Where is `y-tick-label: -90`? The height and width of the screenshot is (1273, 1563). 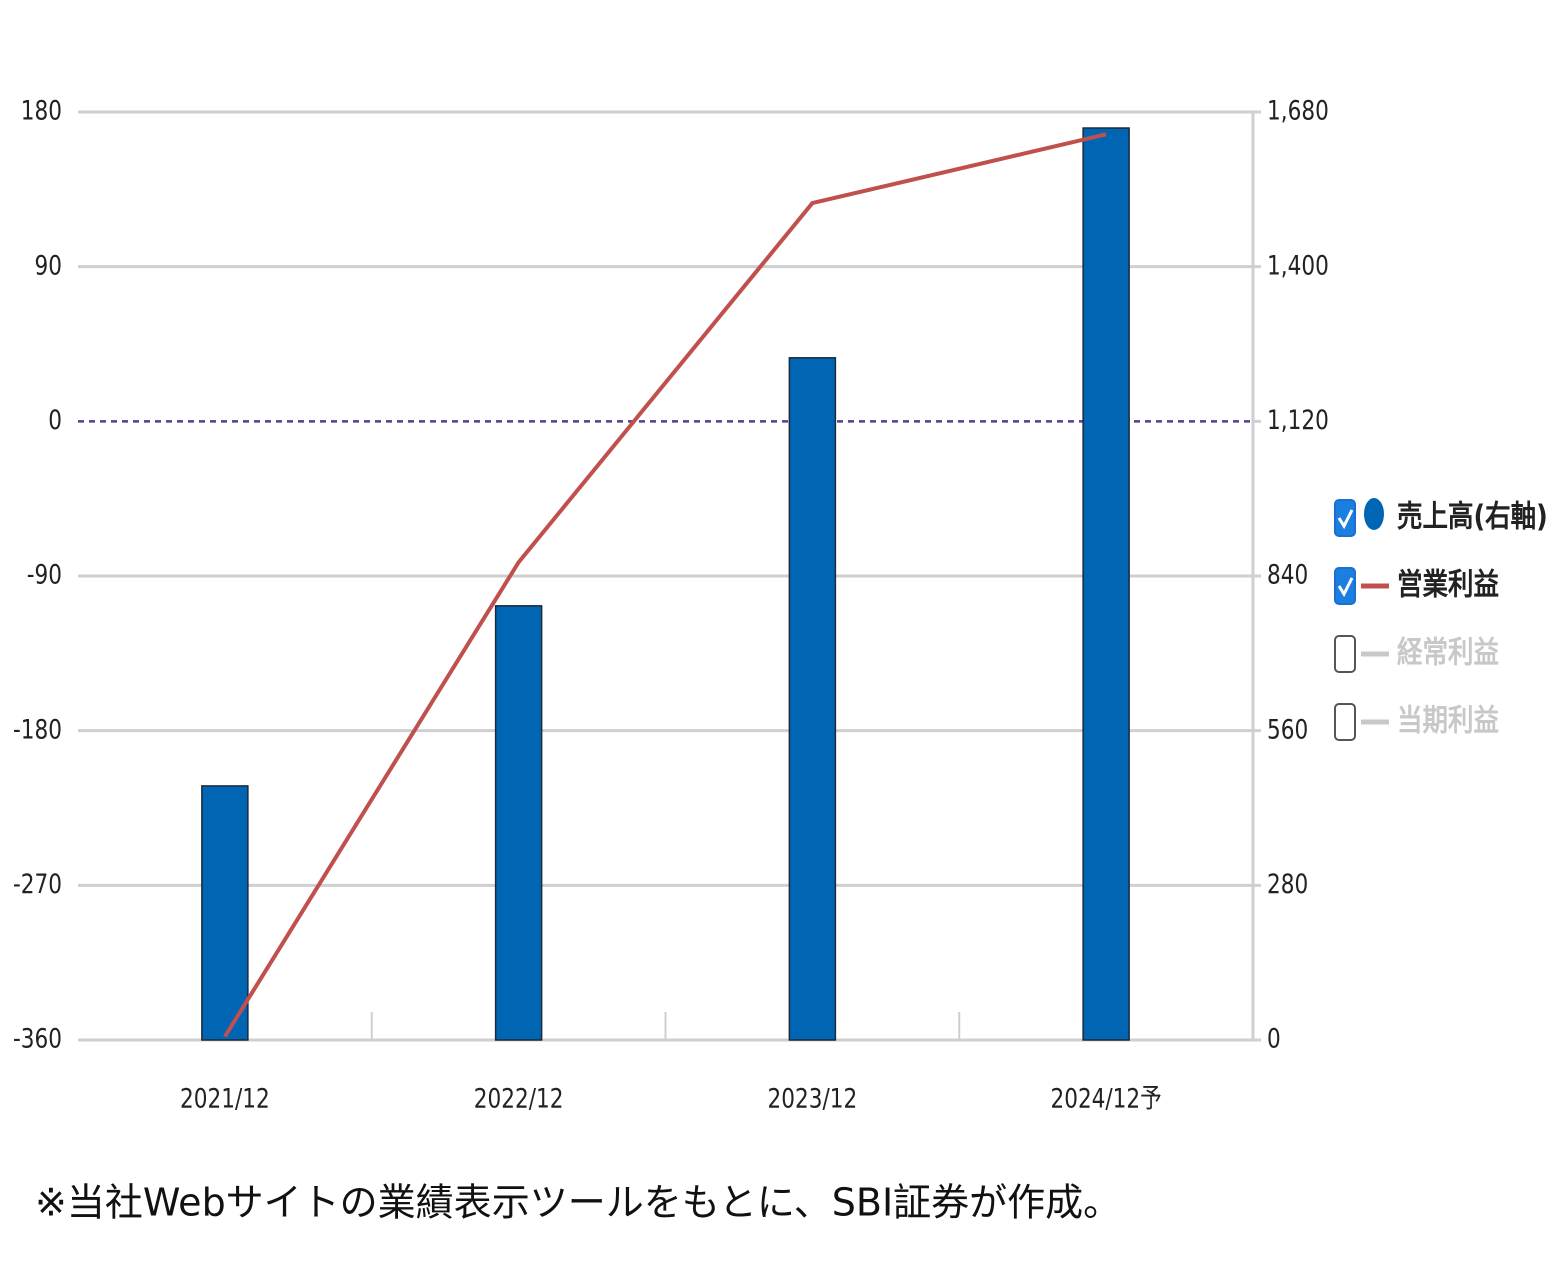 y-tick-label: -90 is located at coordinates (44, 574).